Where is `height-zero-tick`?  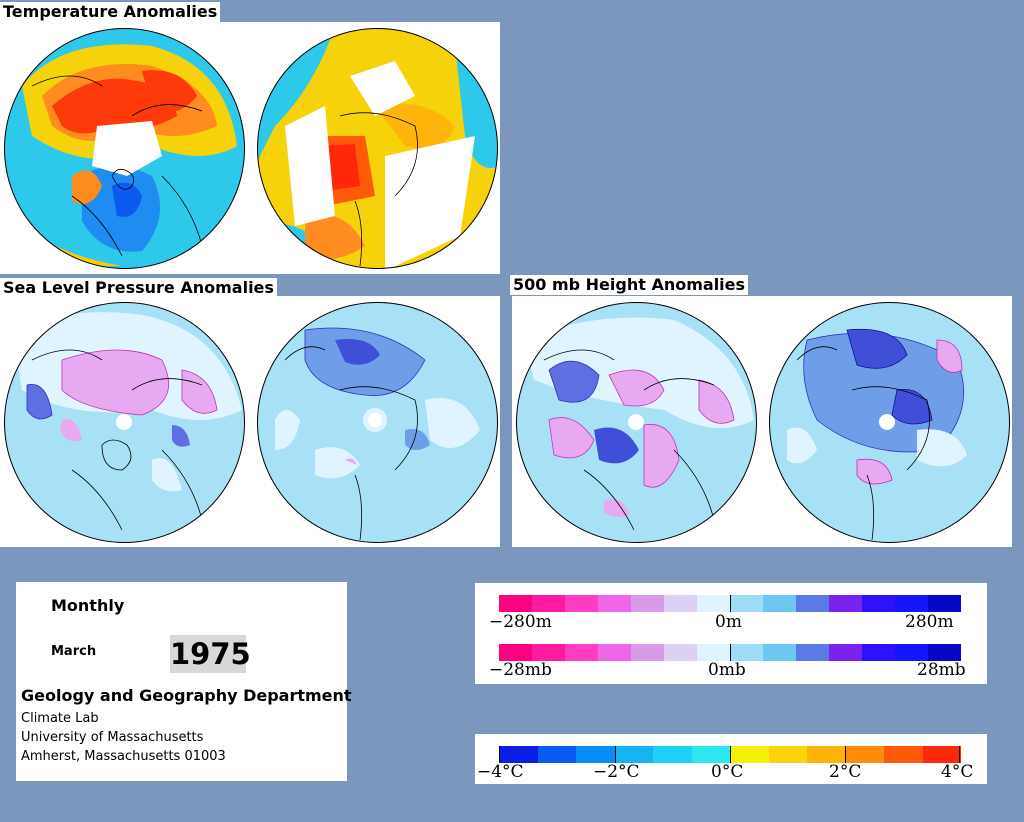
height-zero-tick is located at coordinates (730, 603).